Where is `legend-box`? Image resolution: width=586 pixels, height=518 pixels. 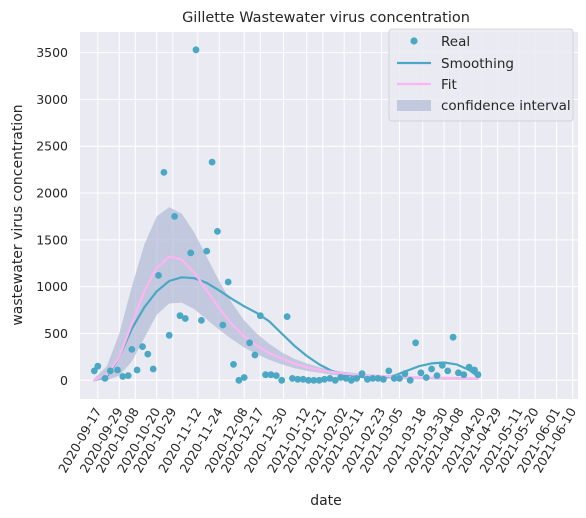
legend-box is located at coordinates (481, 75).